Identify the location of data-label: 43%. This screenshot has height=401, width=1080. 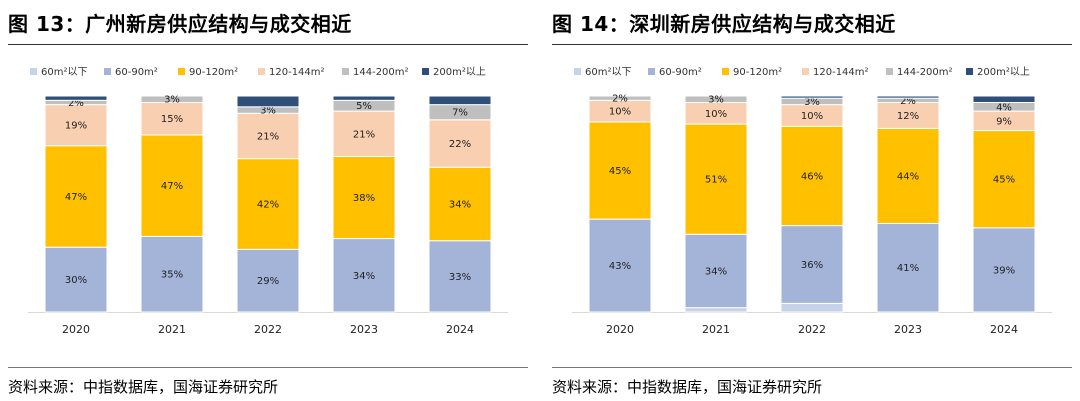
(620, 266).